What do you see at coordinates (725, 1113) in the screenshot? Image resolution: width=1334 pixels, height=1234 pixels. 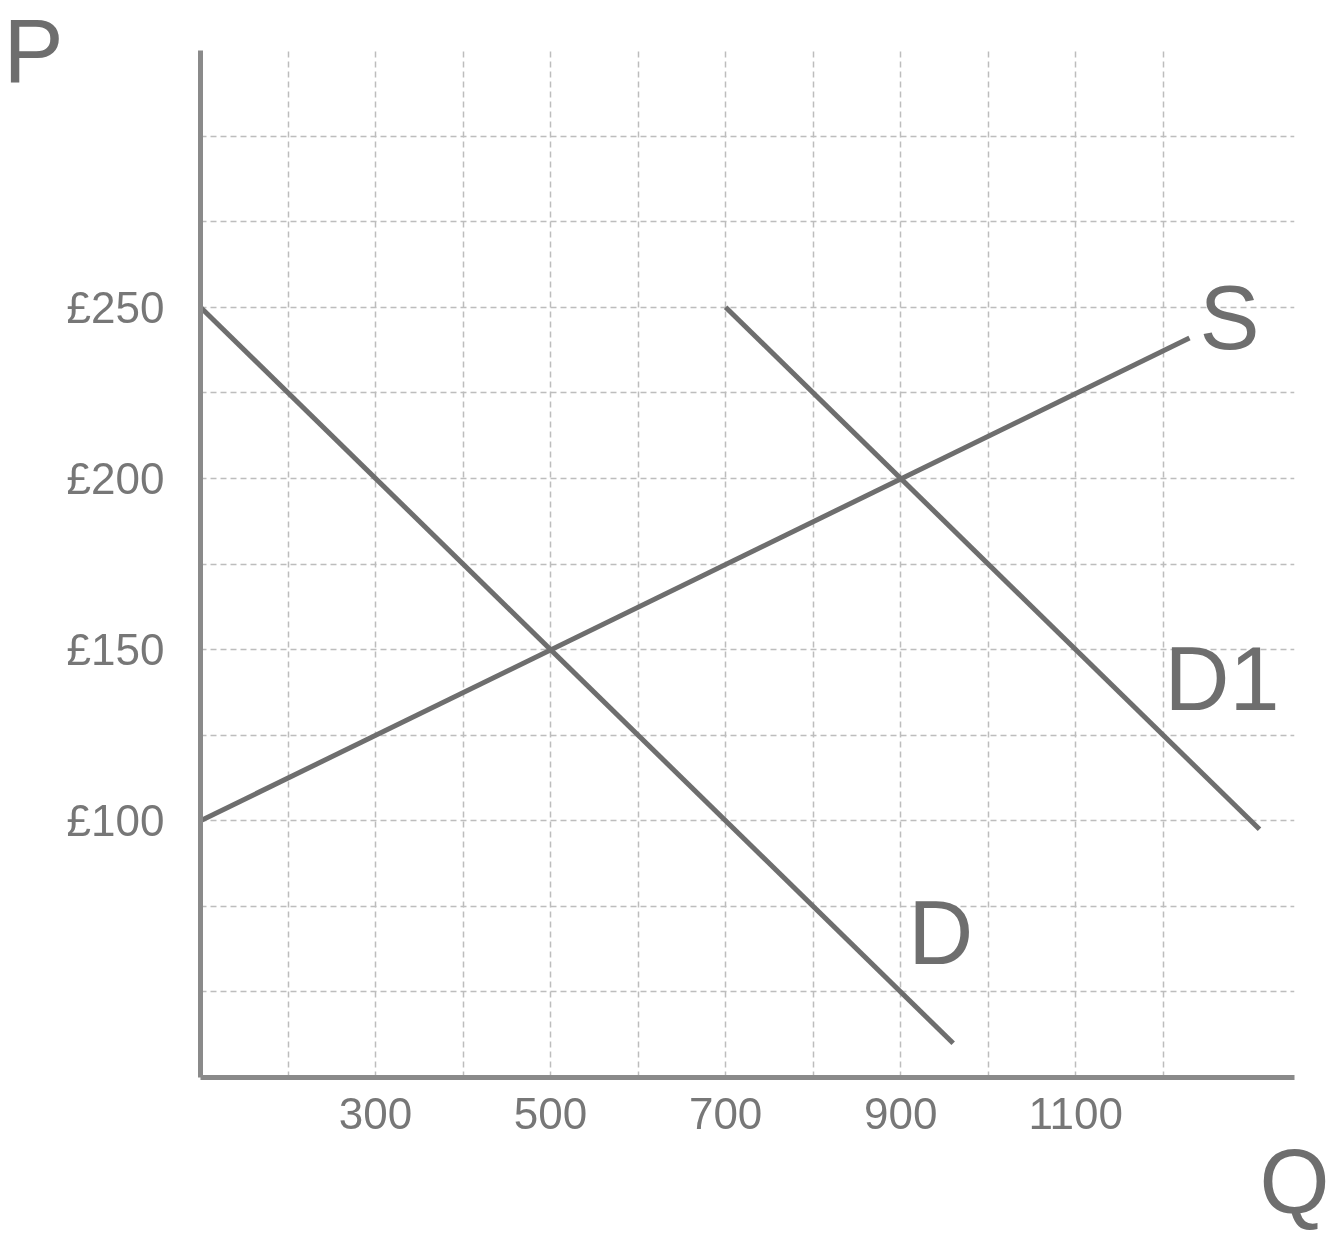 I see `x-tick-label: 700` at bounding box center [725, 1113].